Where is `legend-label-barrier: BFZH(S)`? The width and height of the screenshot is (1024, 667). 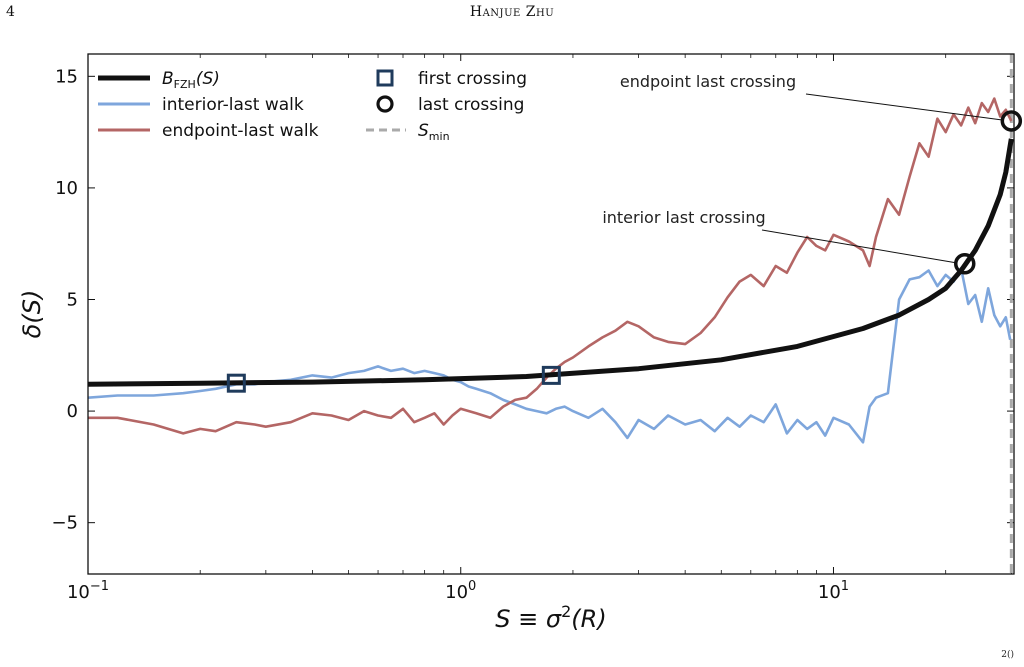
legend-label-barrier: BFZH(S) is located at coordinates (191, 80).